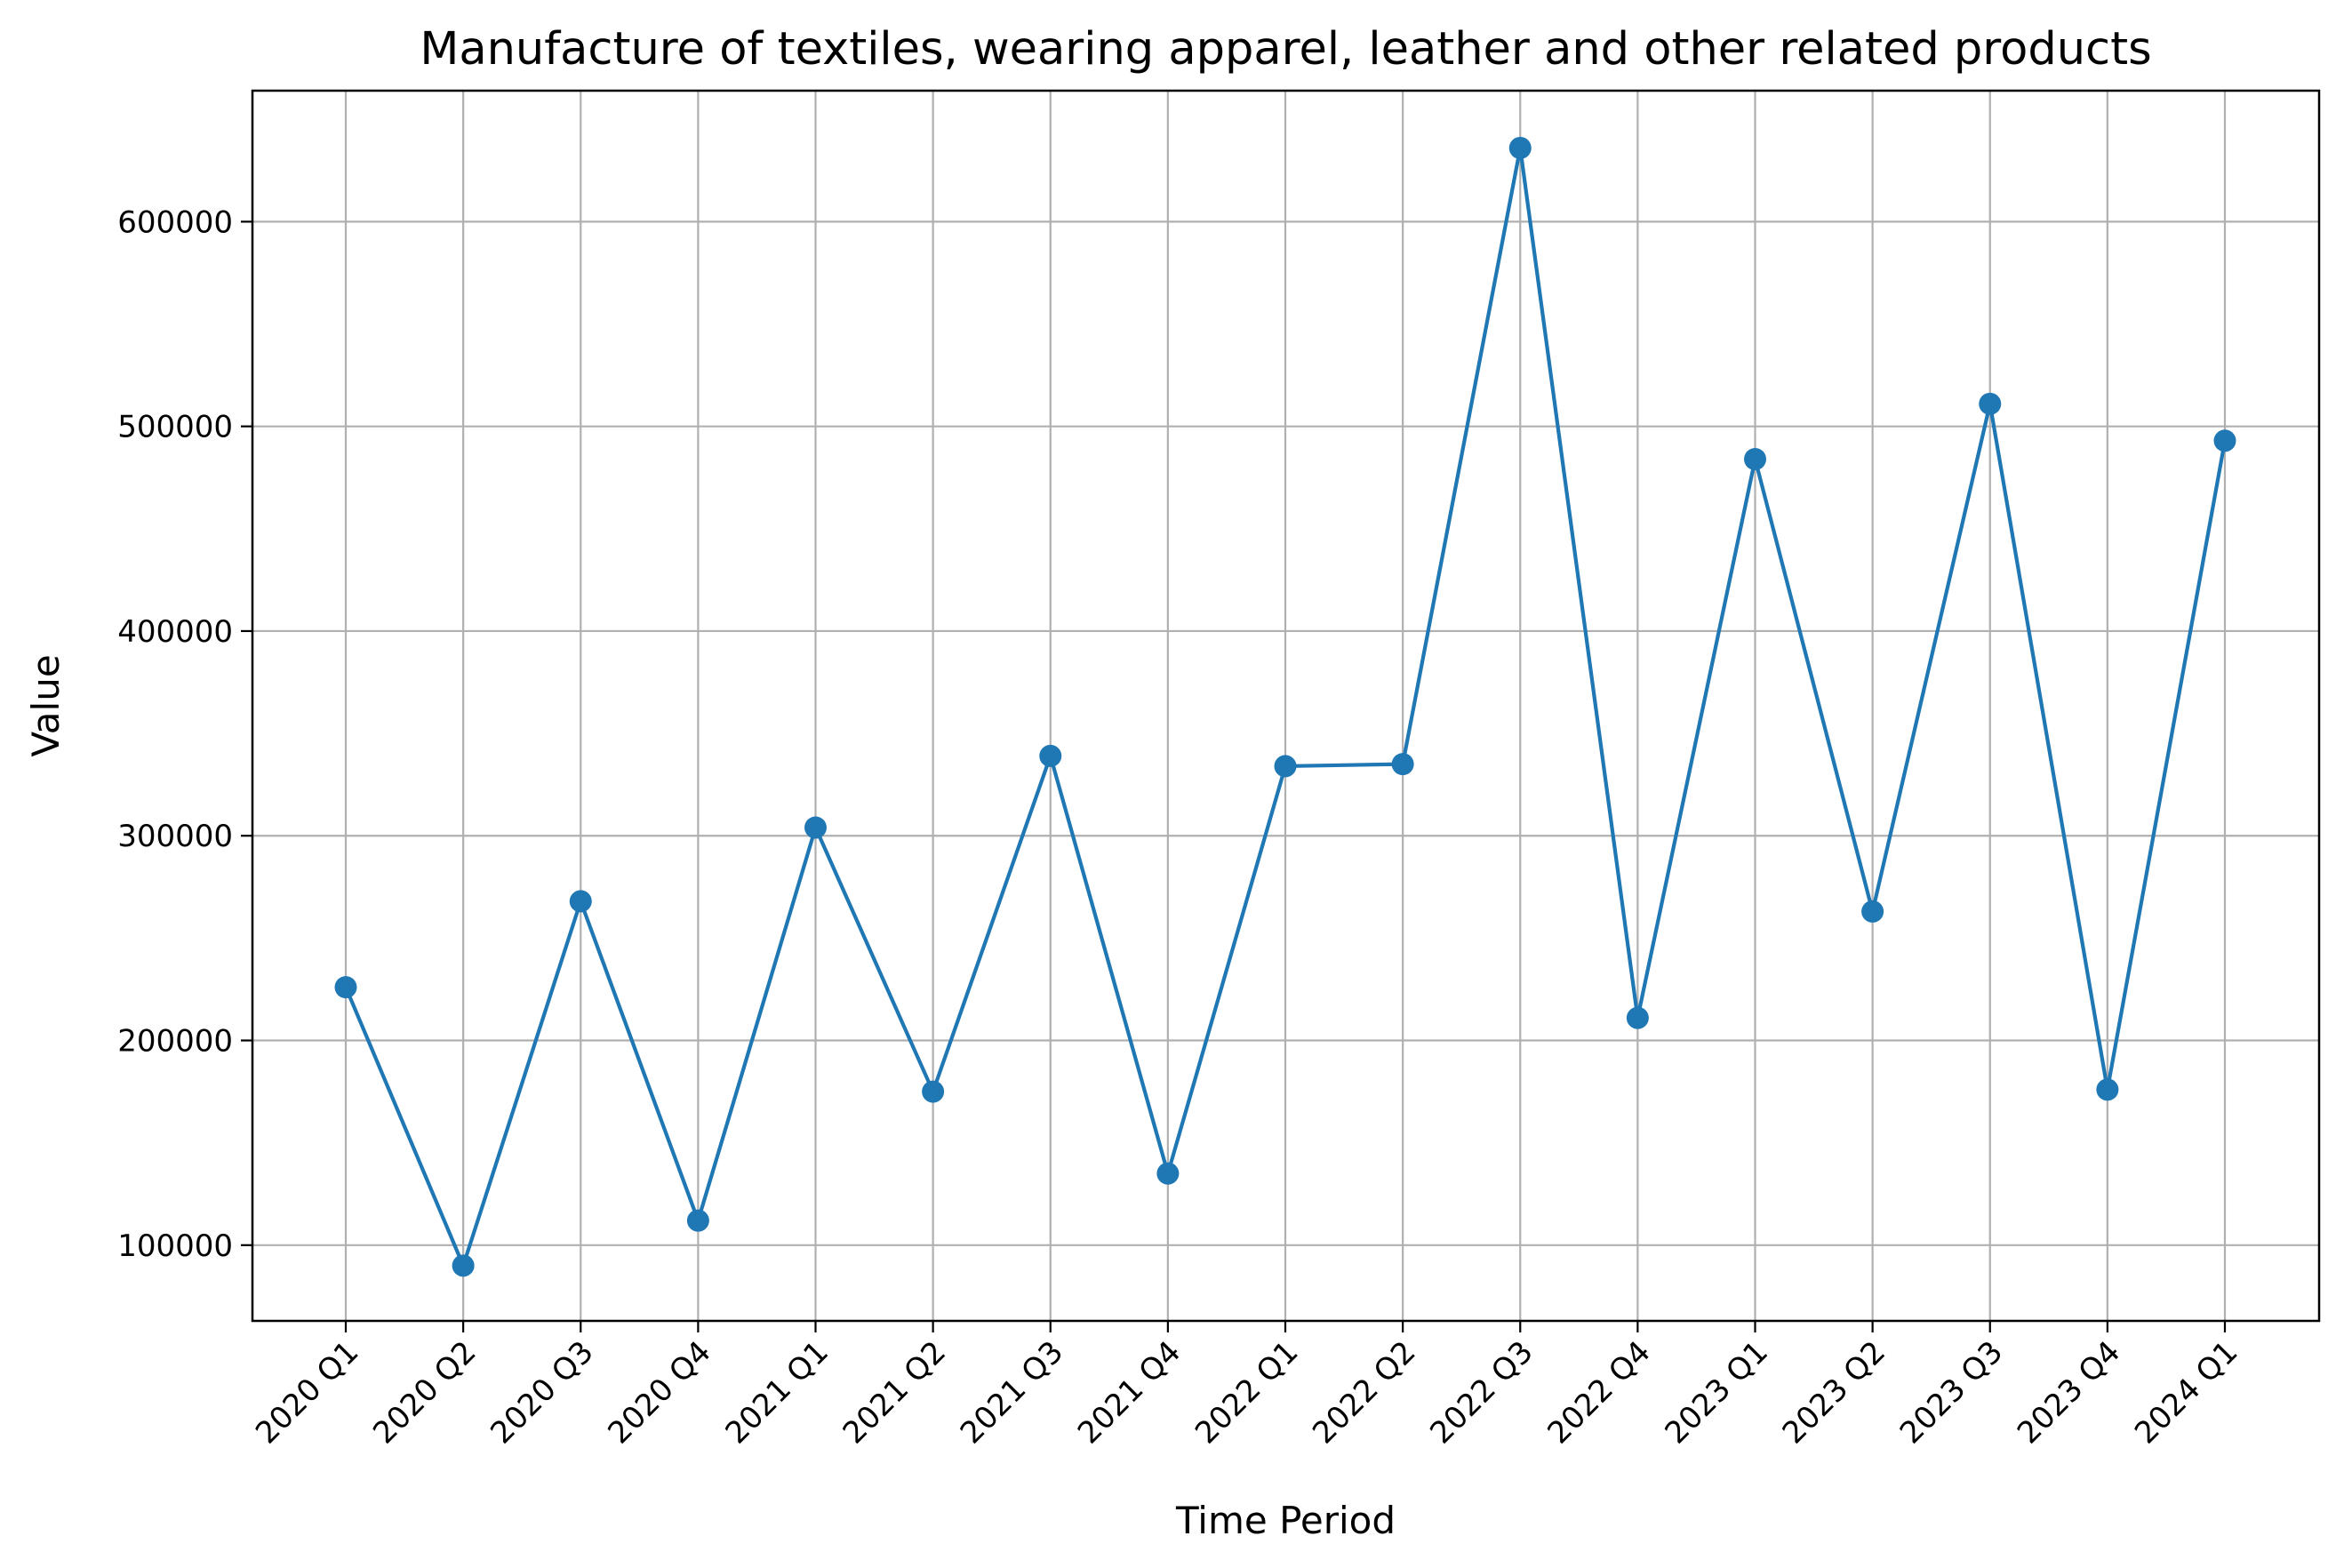 This screenshot has width=2344, height=1568. What do you see at coordinates (1834, 1392) in the screenshot?
I see `x-tick-label: 2023 Q2` at bounding box center [1834, 1392].